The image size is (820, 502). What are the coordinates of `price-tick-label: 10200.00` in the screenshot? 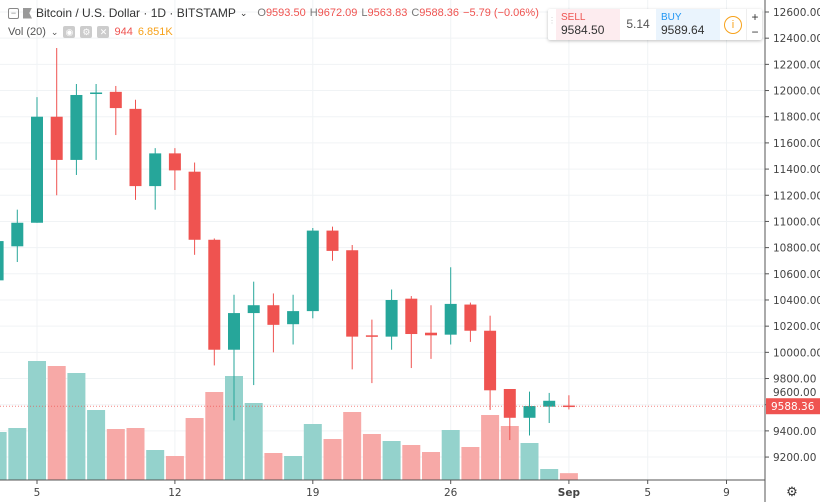 It's located at (796, 327).